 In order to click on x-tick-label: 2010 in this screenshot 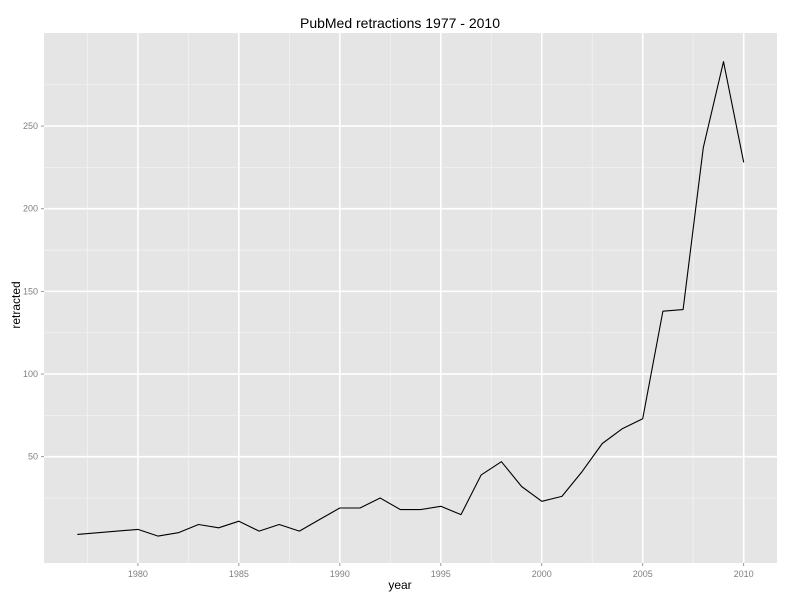, I will do `click(744, 574)`.